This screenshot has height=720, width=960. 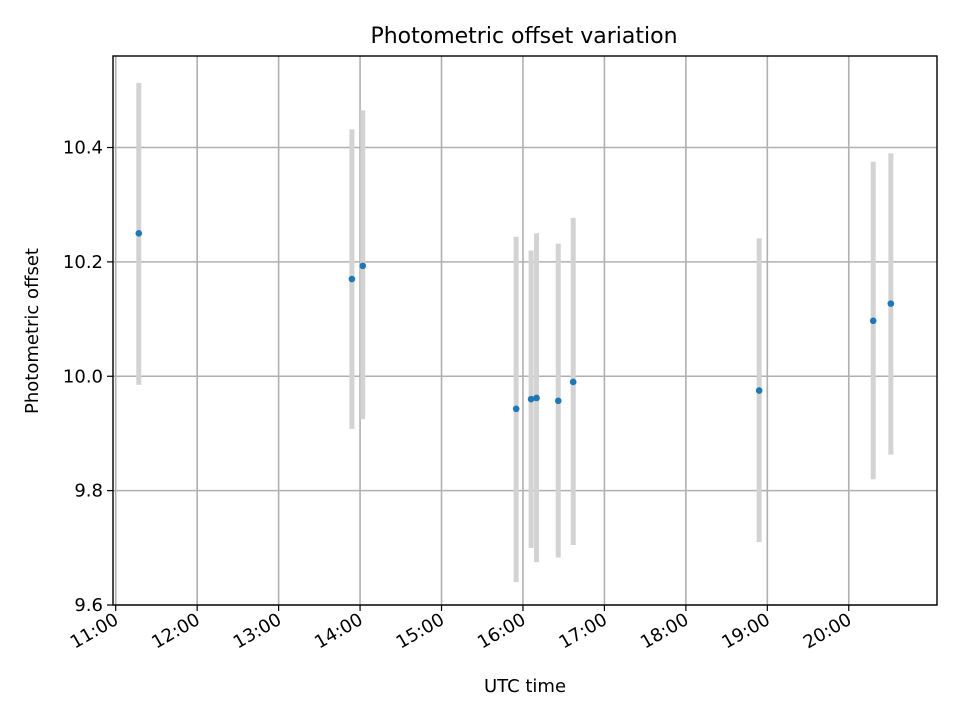 I want to click on x-tick-label: 13:00, so click(x=257, y=631).